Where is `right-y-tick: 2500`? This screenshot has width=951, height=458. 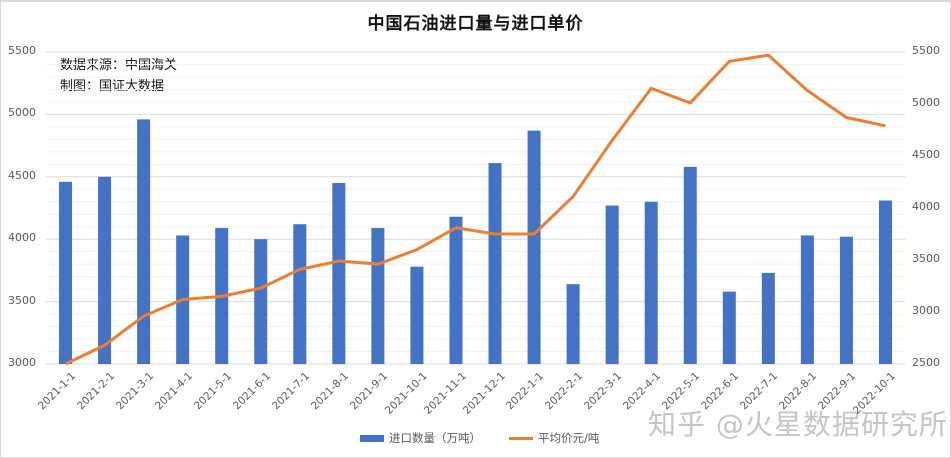
right-y-tick: 2500 is located at coordinates (926, 362).